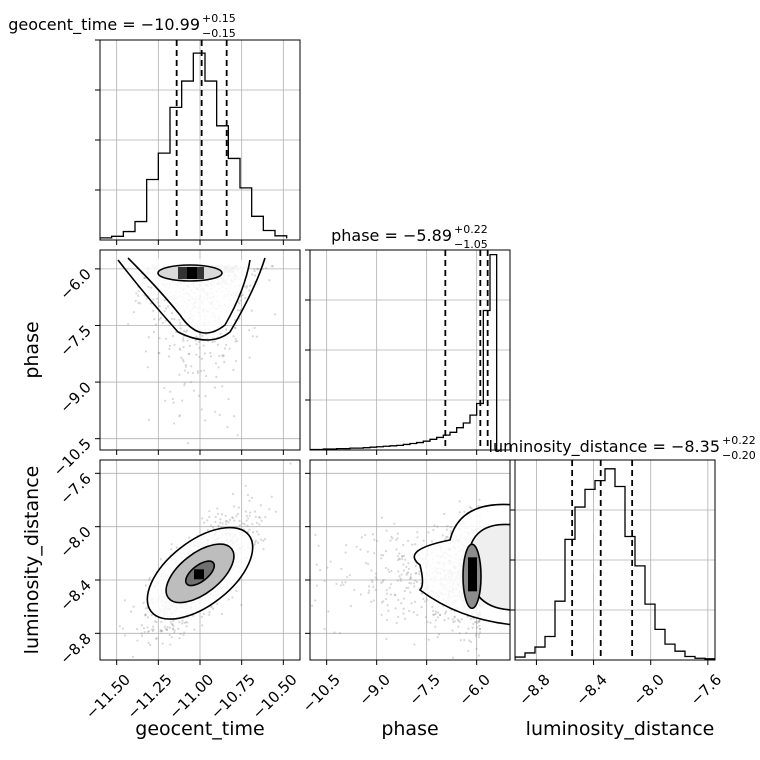 The height and width of the screenshot is (760, 760). Describe the element at coordinates (407, 352) in the screenshot. I see `hist-phase-grid` at that location.